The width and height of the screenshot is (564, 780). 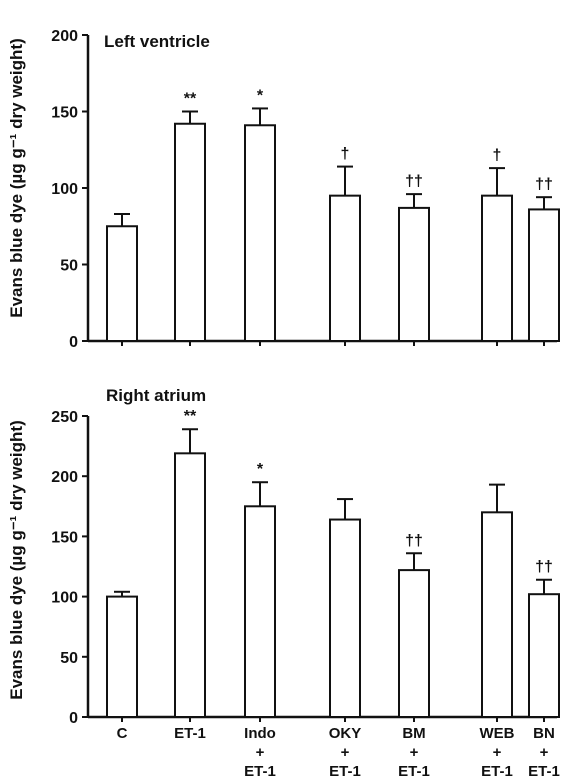 What do you see at coordinates (345, 733) in the screenshot?
I see `category-label: OKY` at bounding box center [345, 733].